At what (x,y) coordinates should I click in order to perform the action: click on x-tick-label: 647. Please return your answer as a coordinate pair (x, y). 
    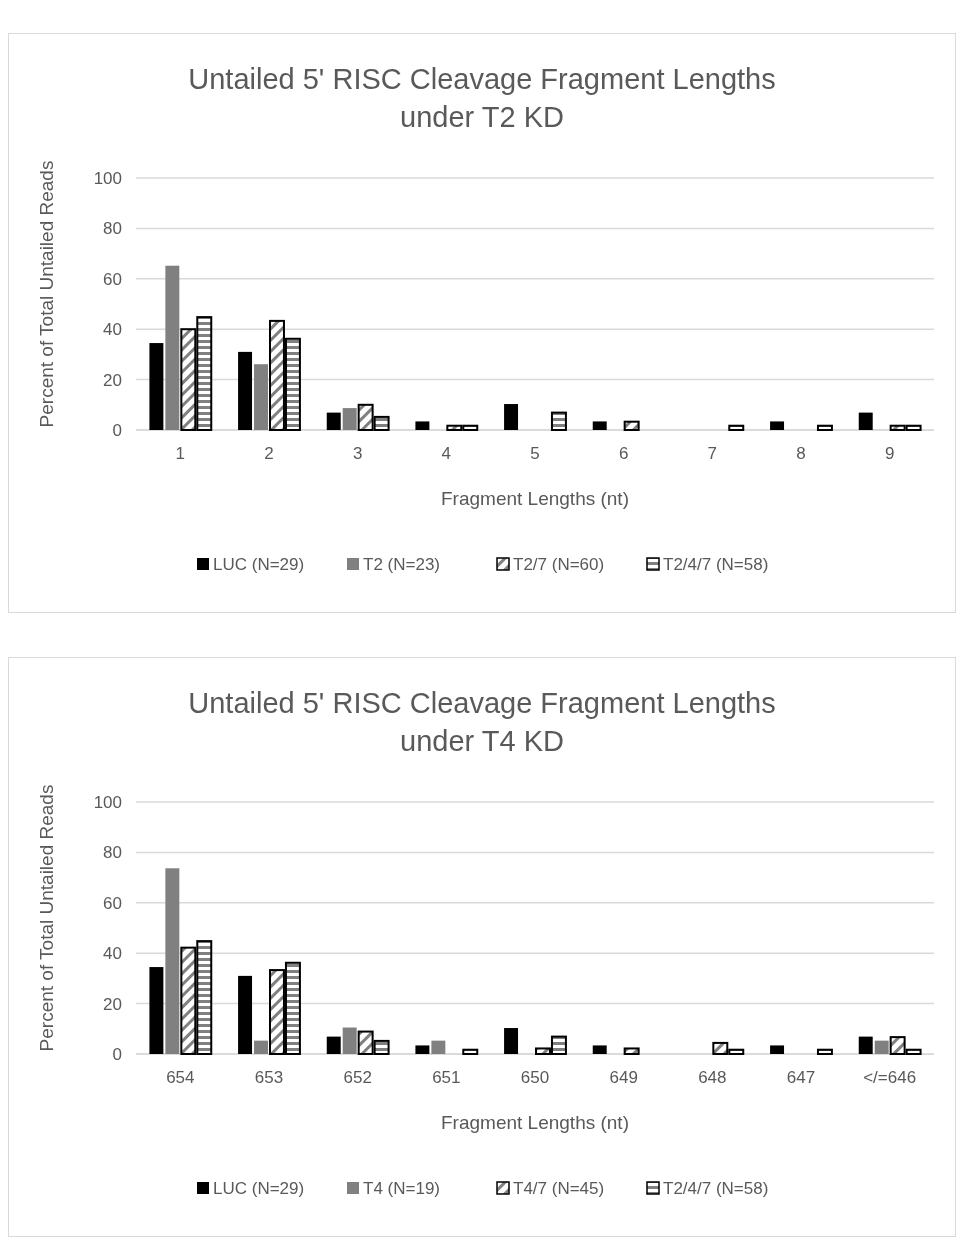
    Looking at the image, I should click on (801, 1077).